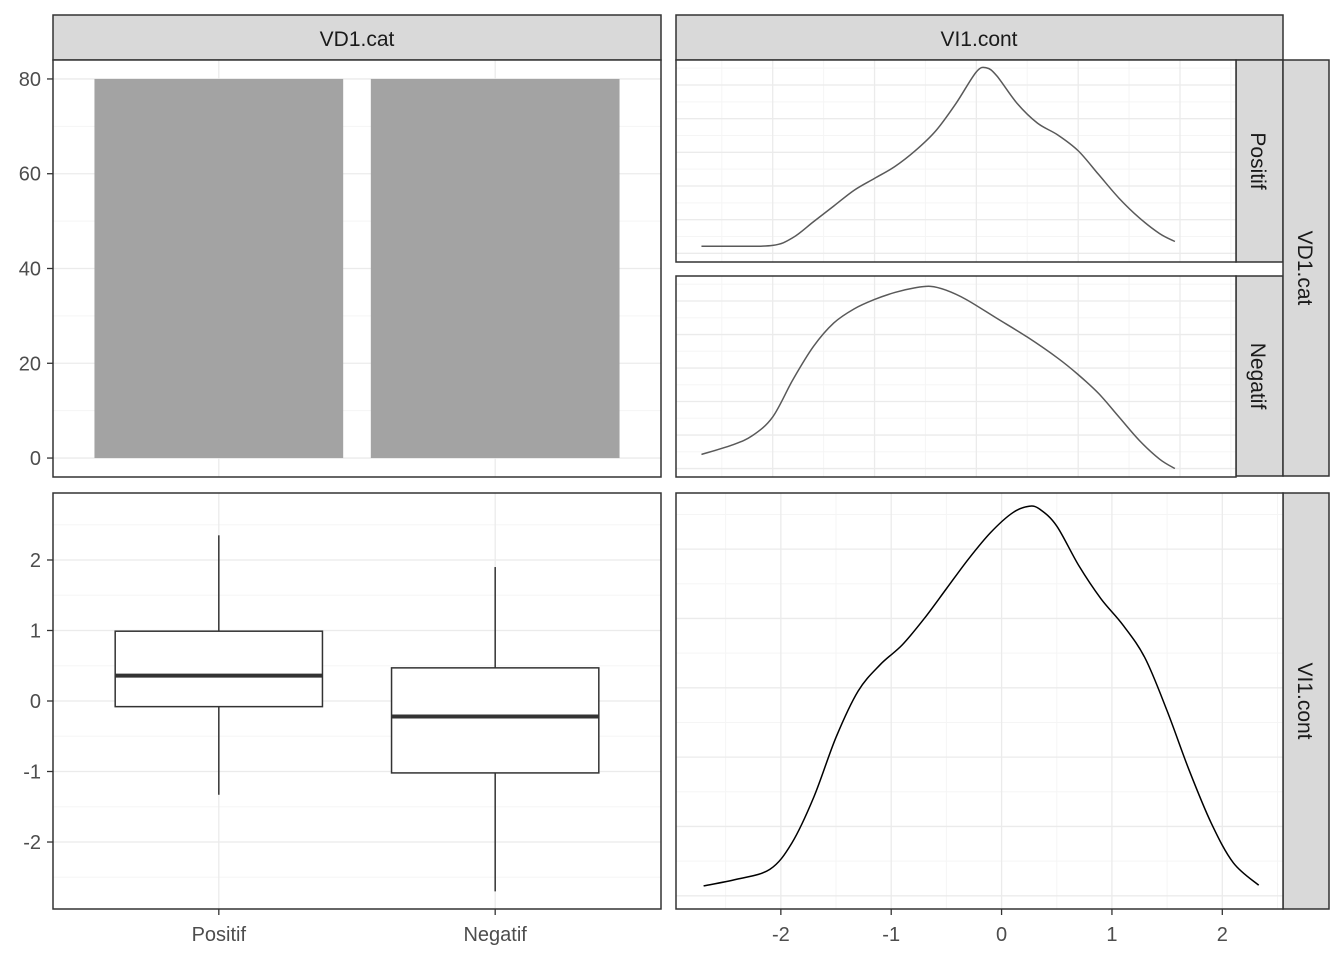  I want to click on x-tick-label: 1, so click(1111, 935).